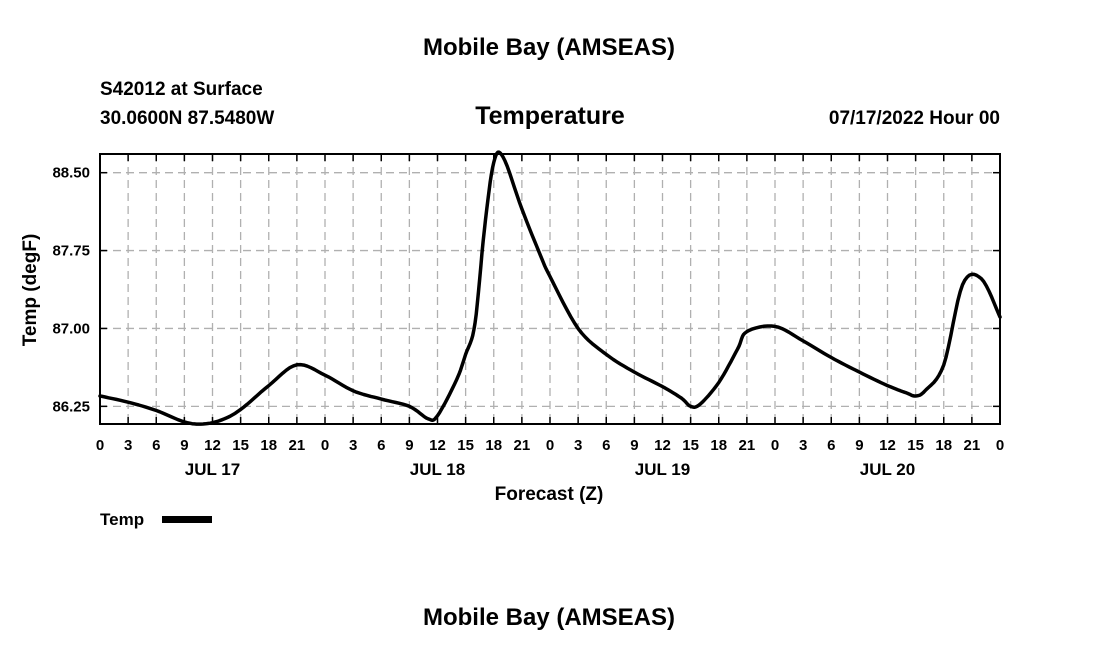  What do you see at coordinates (550, 469) in the screenshot?
I see `day-labels: JUL 17 JUL 18 JUL 19 JUL 20` at bounding box center [550, 469].